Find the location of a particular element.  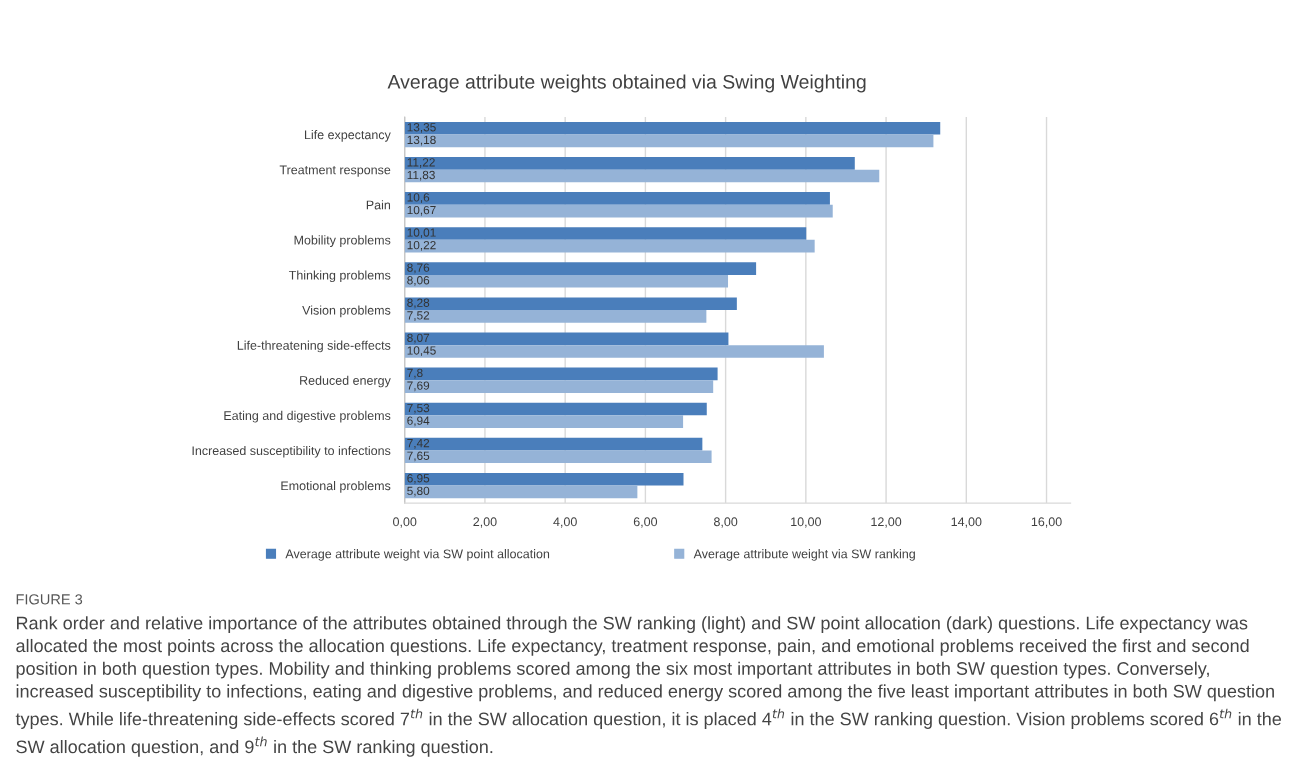

data-label: 6,95 is located at coordinates (418, 479).